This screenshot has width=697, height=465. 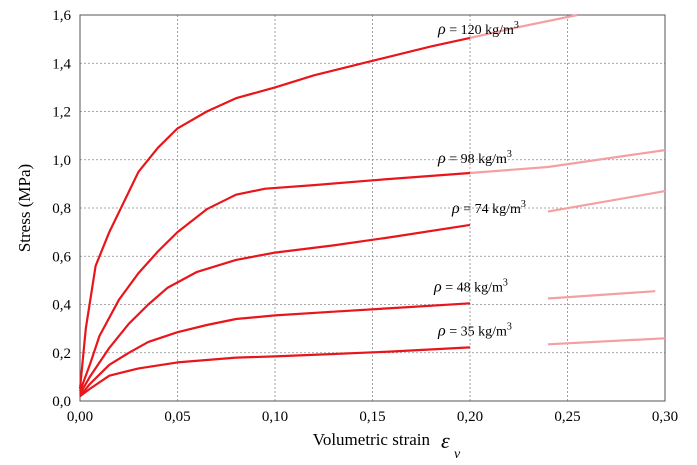 What do you see at coordinates (567, 417) in the screenshot?
I see `x-tick-label: 0,25` at bounding box center [567, 417].